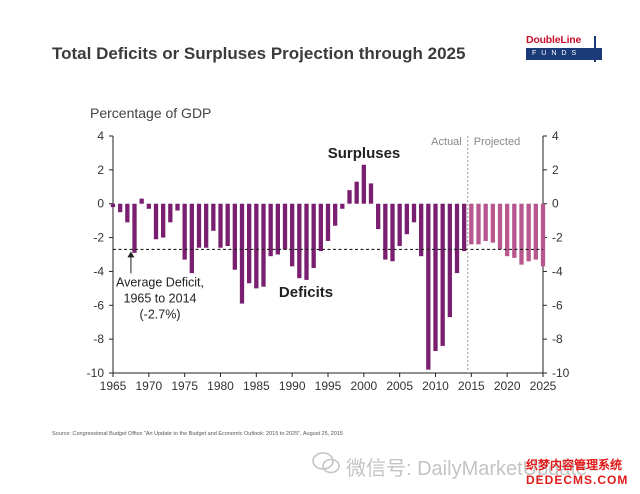  What do you see at coordinates (555, 204) in the screenshot?
I see `y-tick-label-right: 0` at bounding box center [555, 204].